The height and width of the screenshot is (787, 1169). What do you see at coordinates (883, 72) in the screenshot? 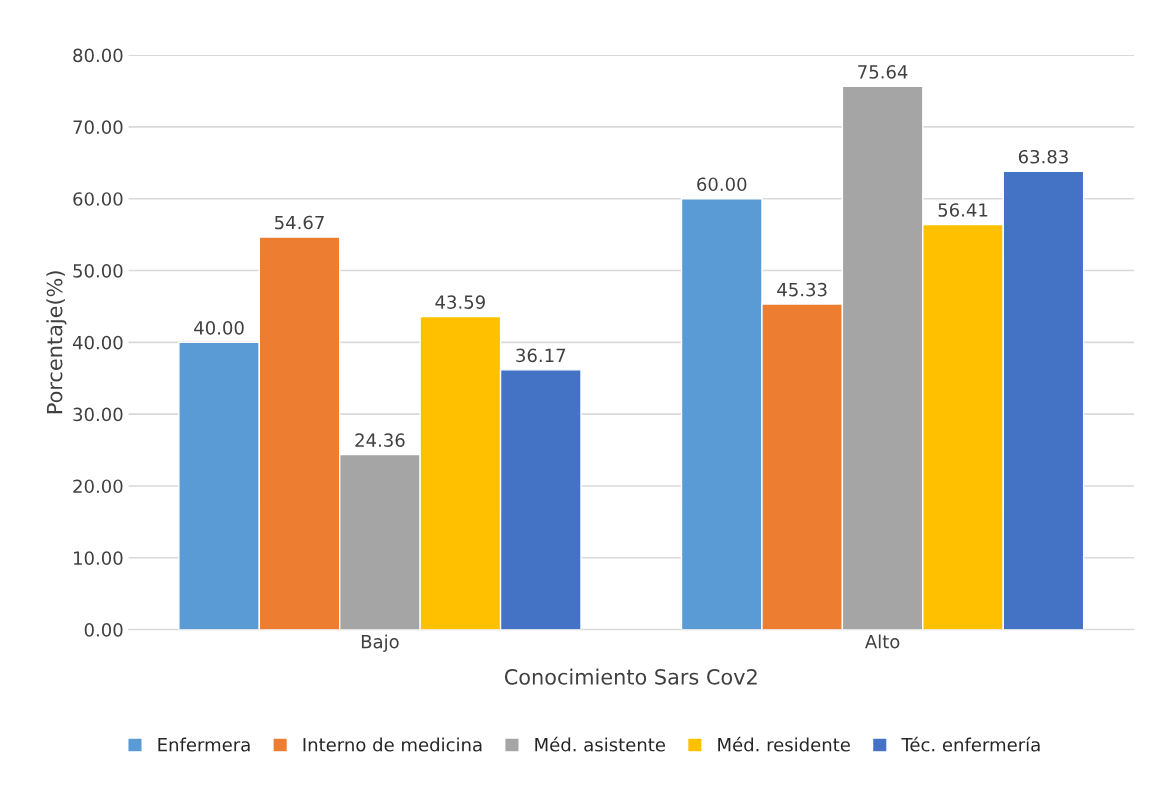
I see `data-label: 75.64` at bounding box center [883, 72].